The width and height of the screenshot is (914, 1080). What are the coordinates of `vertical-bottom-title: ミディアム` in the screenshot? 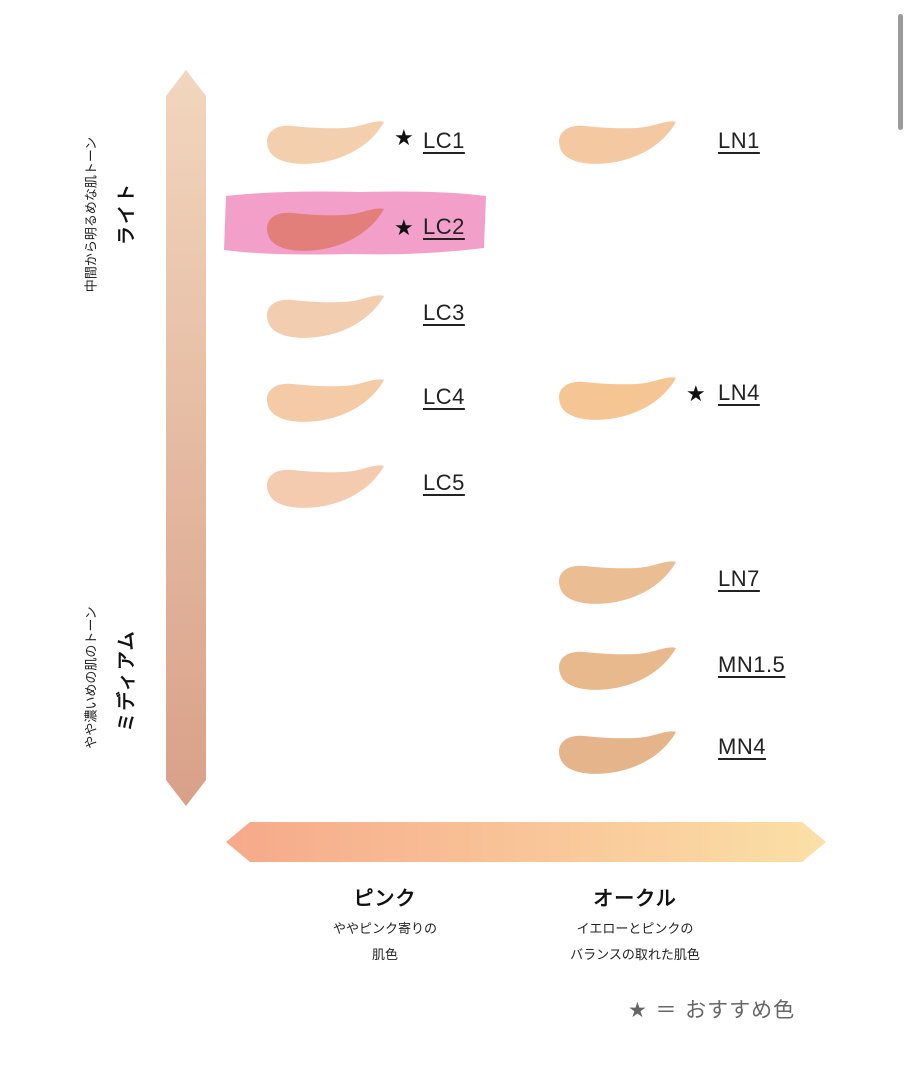 It's located at (126, 680).